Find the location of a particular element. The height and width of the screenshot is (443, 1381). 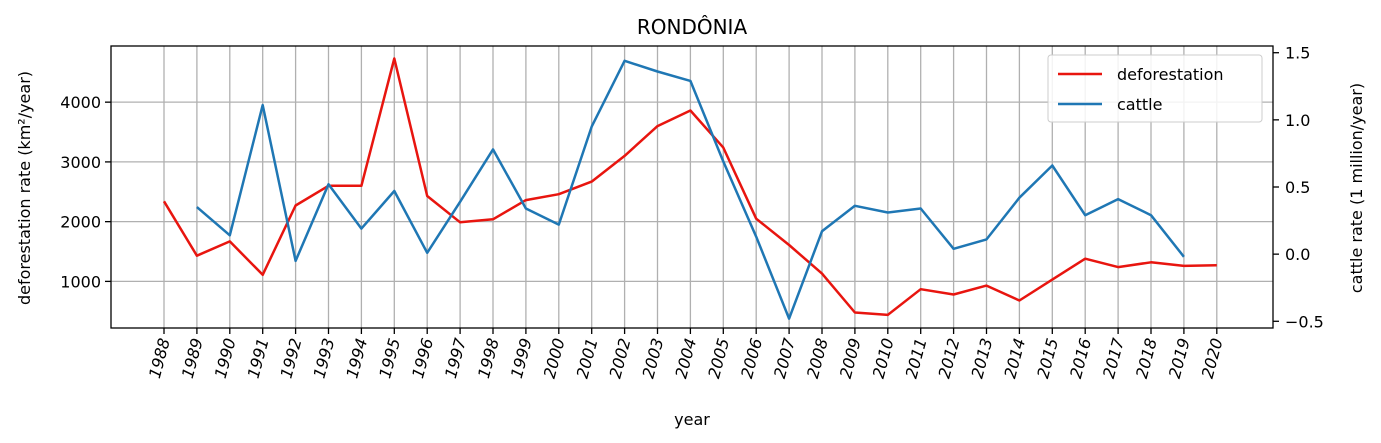

x-tick-label: 1998 is located at coordinates (488, 358).